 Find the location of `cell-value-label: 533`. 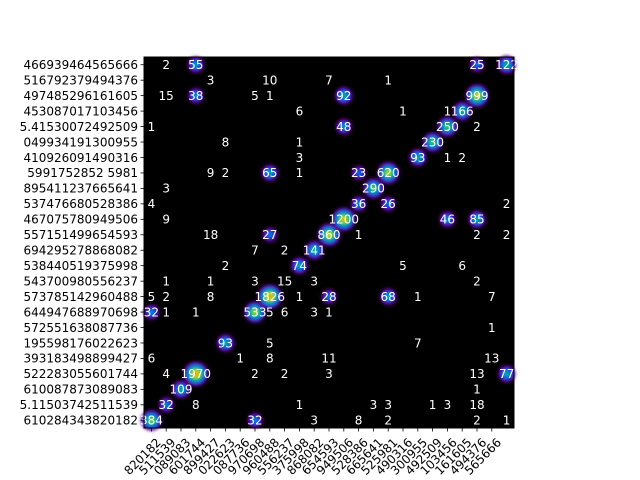

cell-value-label: 533 is located at coordinates (255, 312).